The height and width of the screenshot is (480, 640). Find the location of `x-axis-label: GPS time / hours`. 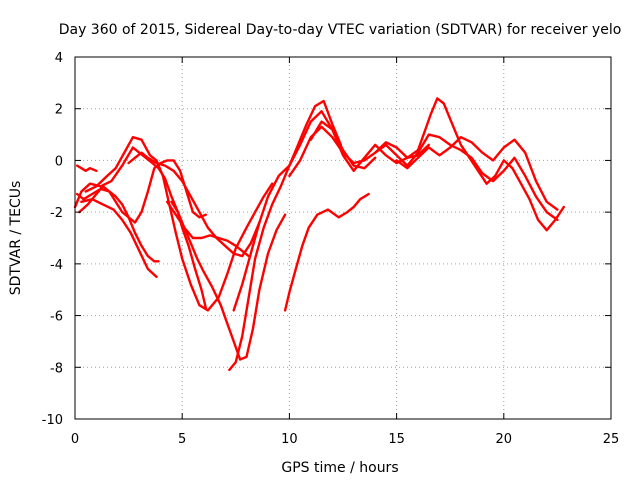

x-axis-label: GPS time / hours is located at coordinates (339, 468).